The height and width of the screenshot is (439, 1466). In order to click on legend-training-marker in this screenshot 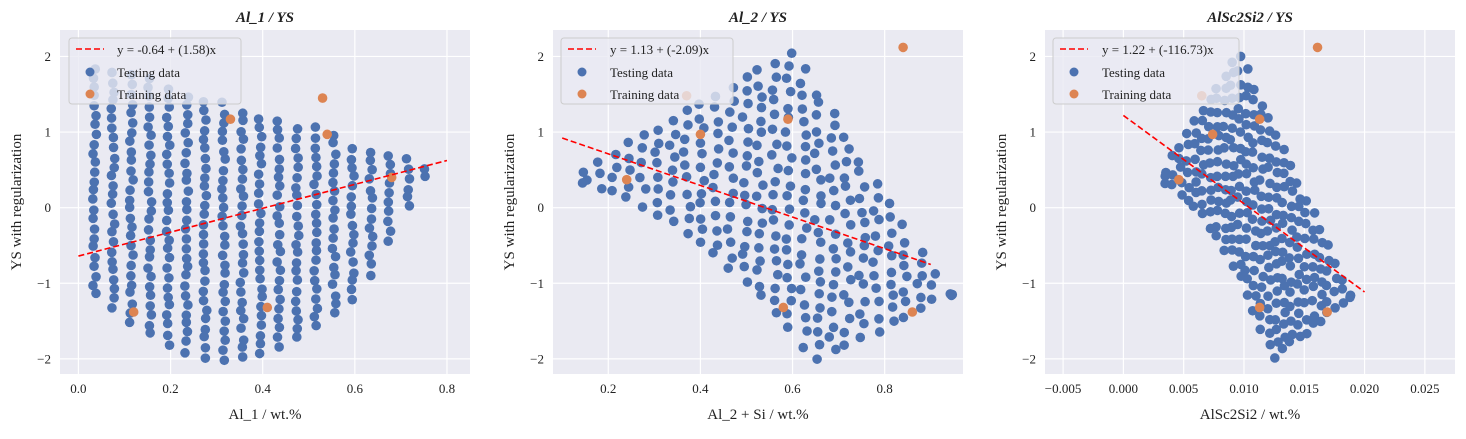, I will do `click(582, 94)`.